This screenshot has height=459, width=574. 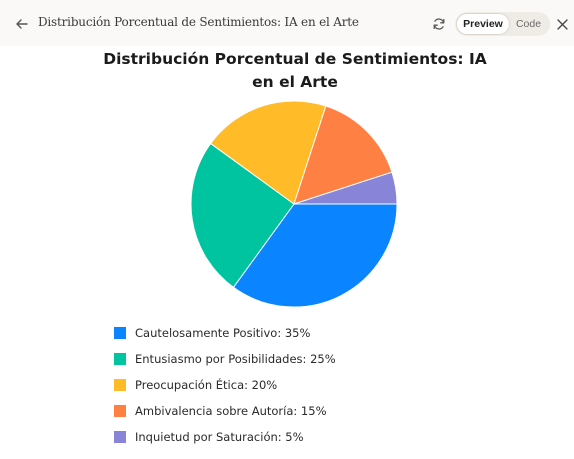 What do you see at coordinates (235, 359) in the screenshot?
I see `legend-label: Entusiasmo por Posibilidades: 25%` at bounding box center [235, 359].